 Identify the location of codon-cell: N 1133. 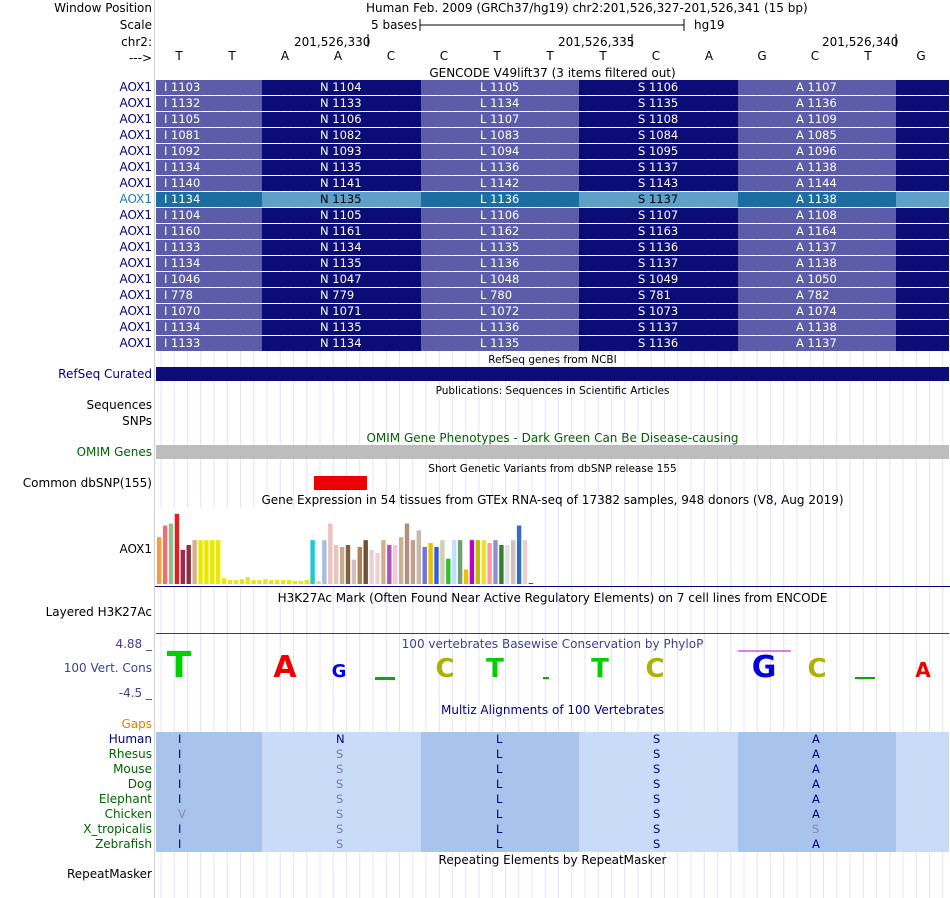
(341, 103).